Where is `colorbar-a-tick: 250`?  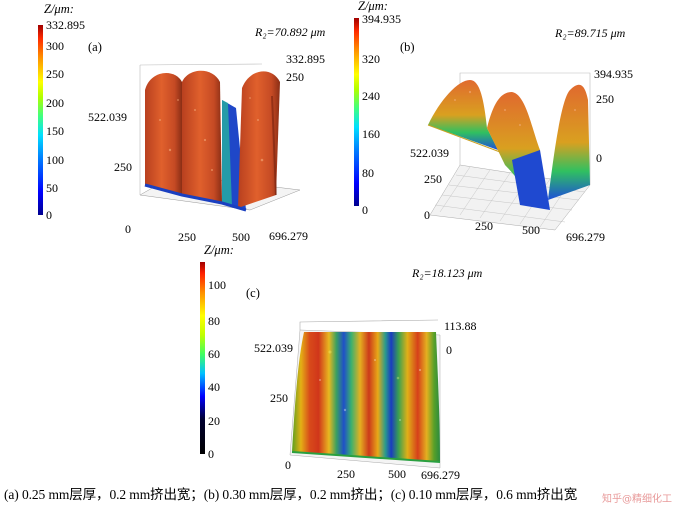 colorbar-a-tick: 250 is located at coordinates (55, 74).